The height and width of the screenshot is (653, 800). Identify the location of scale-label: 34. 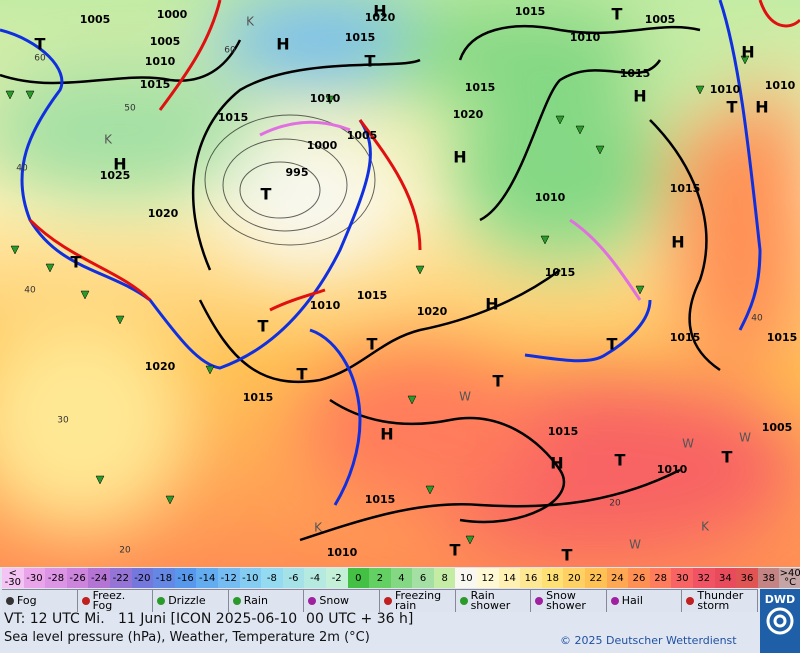
(725, 578).